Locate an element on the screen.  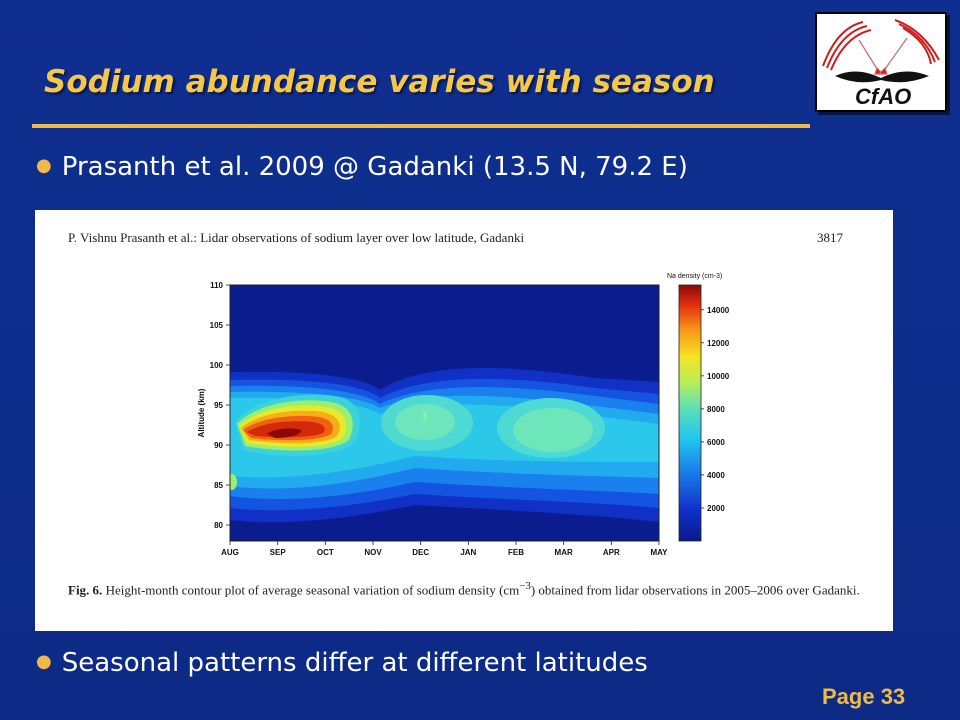
cfao-logo: CfAO is located at coordinates (881, 62).